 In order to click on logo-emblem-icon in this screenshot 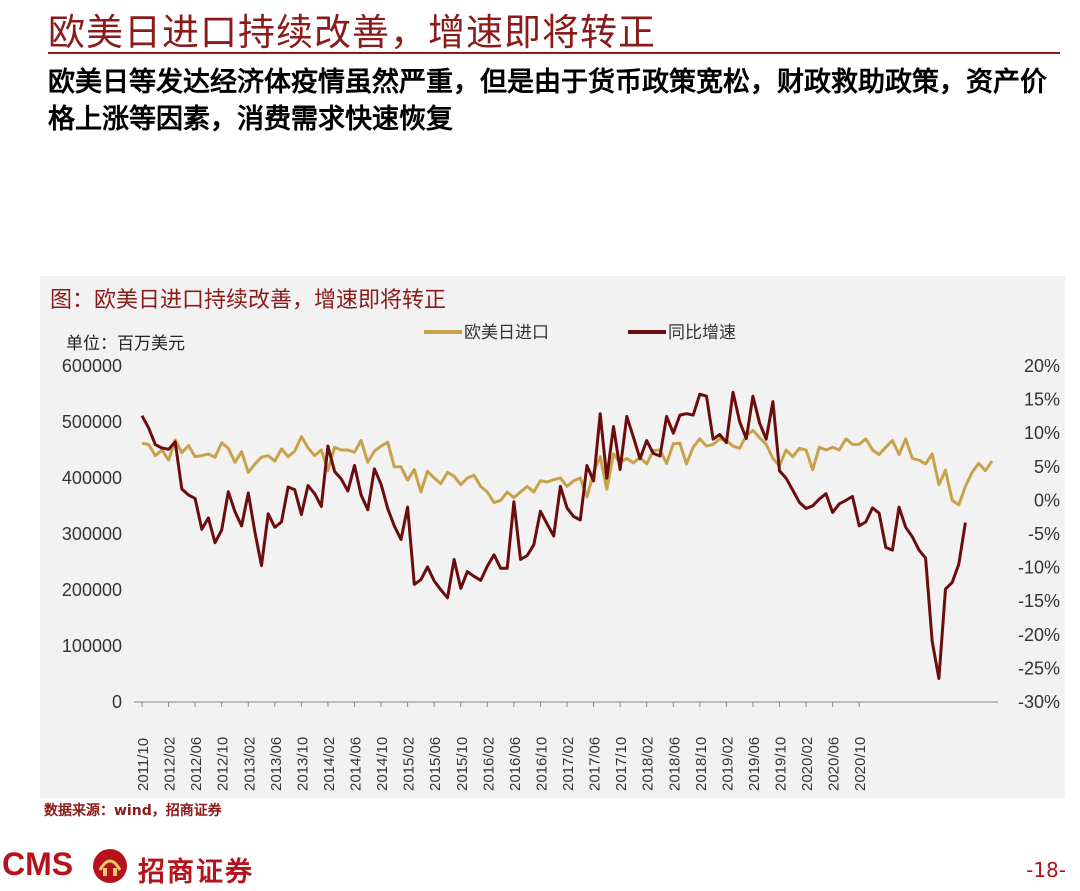, I will do `click(110, 866)`.